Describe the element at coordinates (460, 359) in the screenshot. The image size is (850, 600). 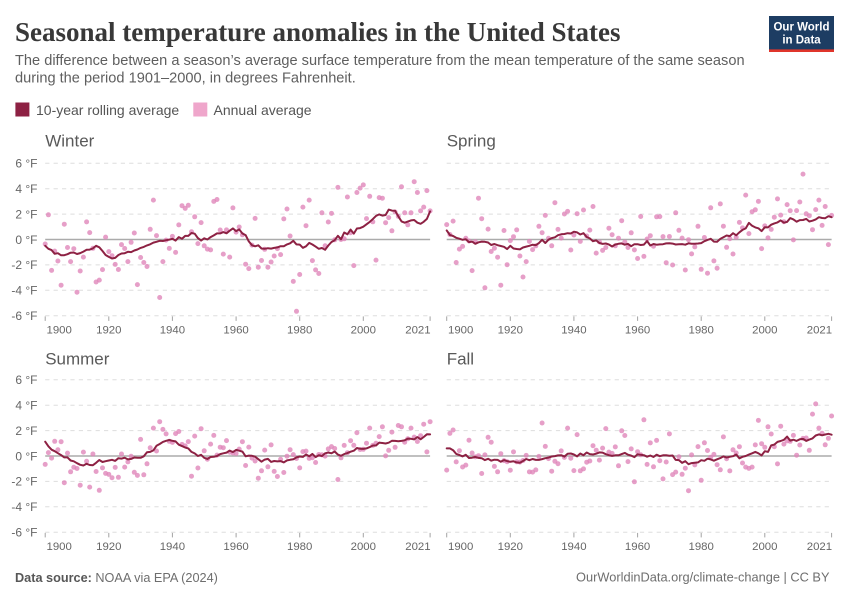
I see `svg-text: Fall` at that location.